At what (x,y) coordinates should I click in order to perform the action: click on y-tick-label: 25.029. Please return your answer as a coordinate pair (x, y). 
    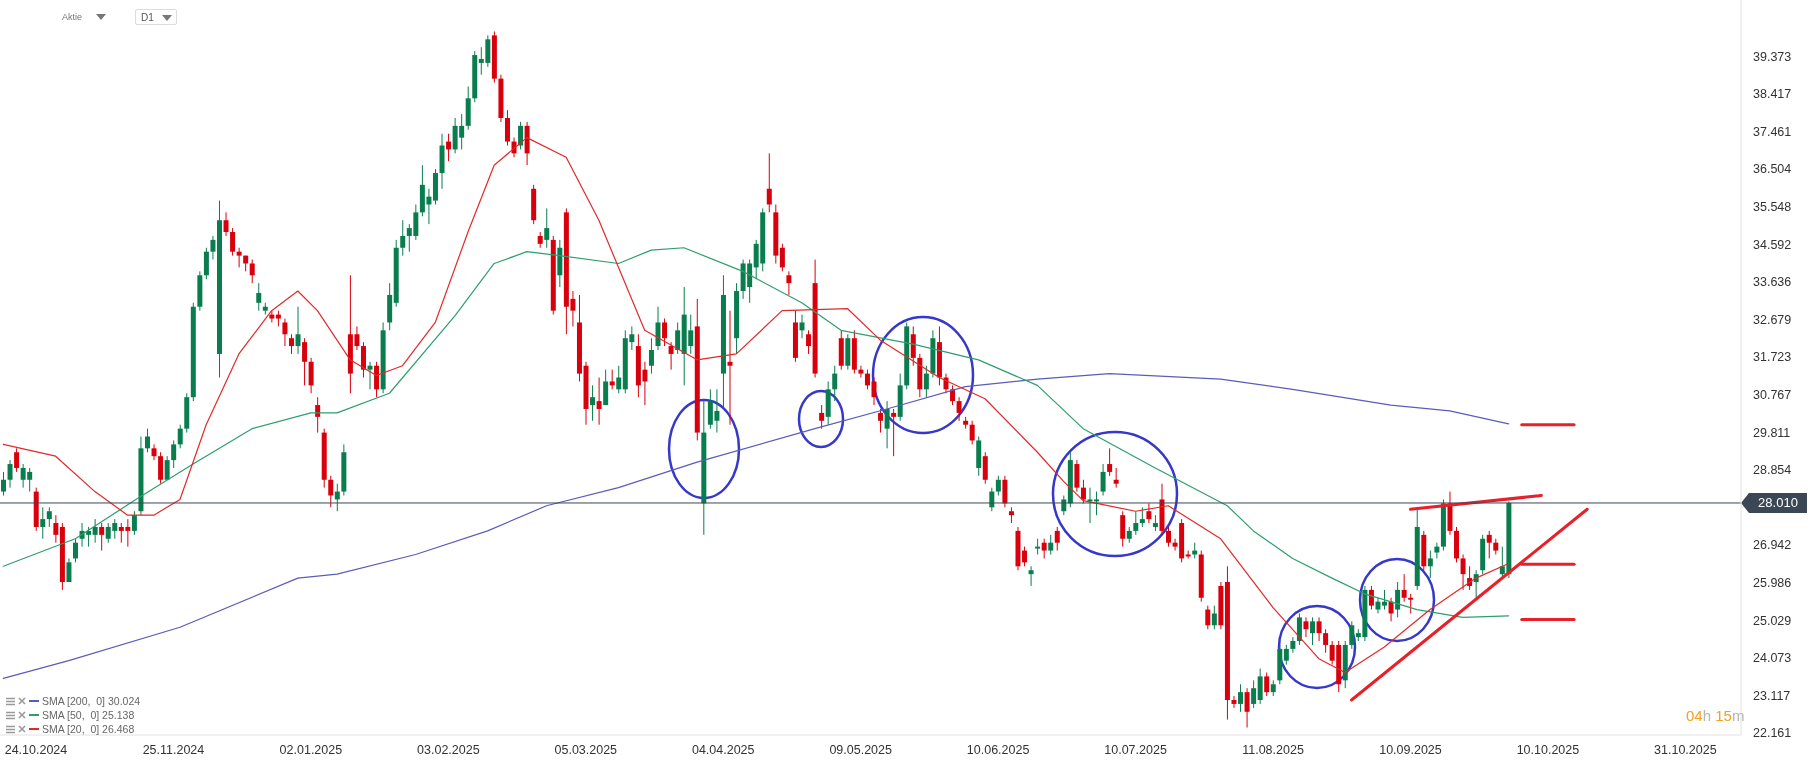
    Looking at the image, I should click on (1772, 620).